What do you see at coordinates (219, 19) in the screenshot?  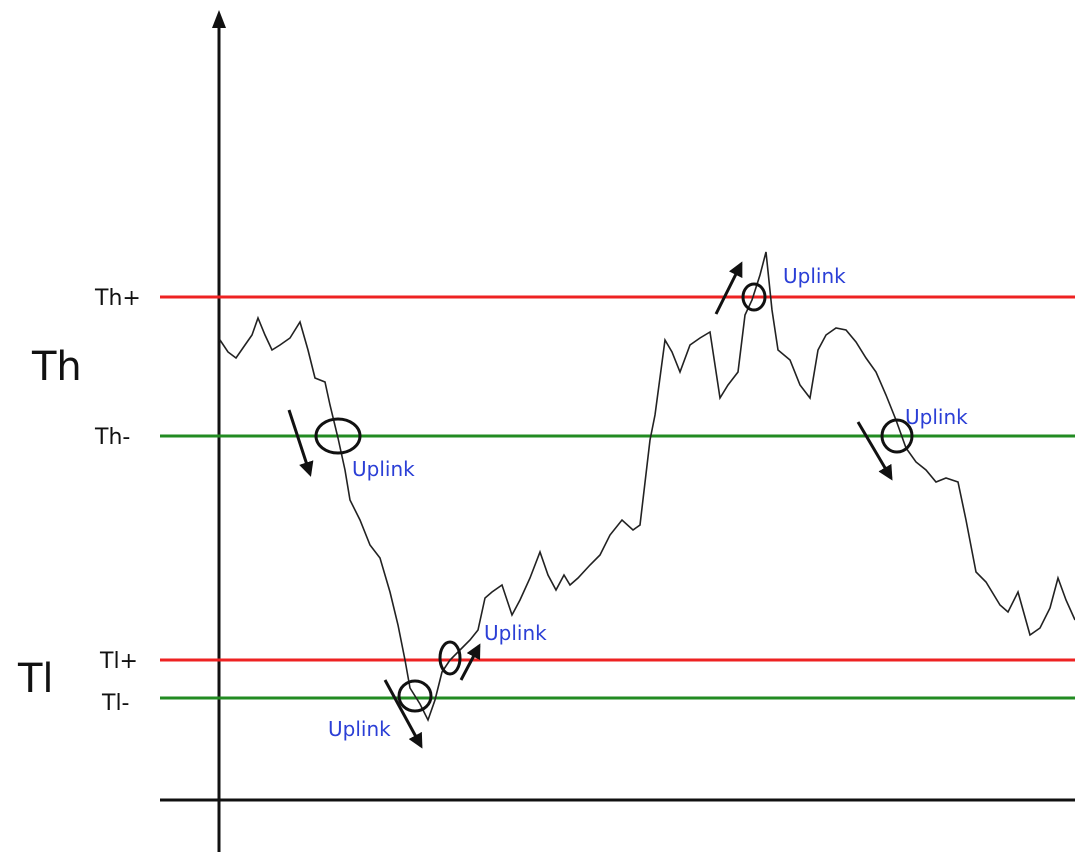 I see `y-axis-arrowhead` at bounding box center [219, 19].